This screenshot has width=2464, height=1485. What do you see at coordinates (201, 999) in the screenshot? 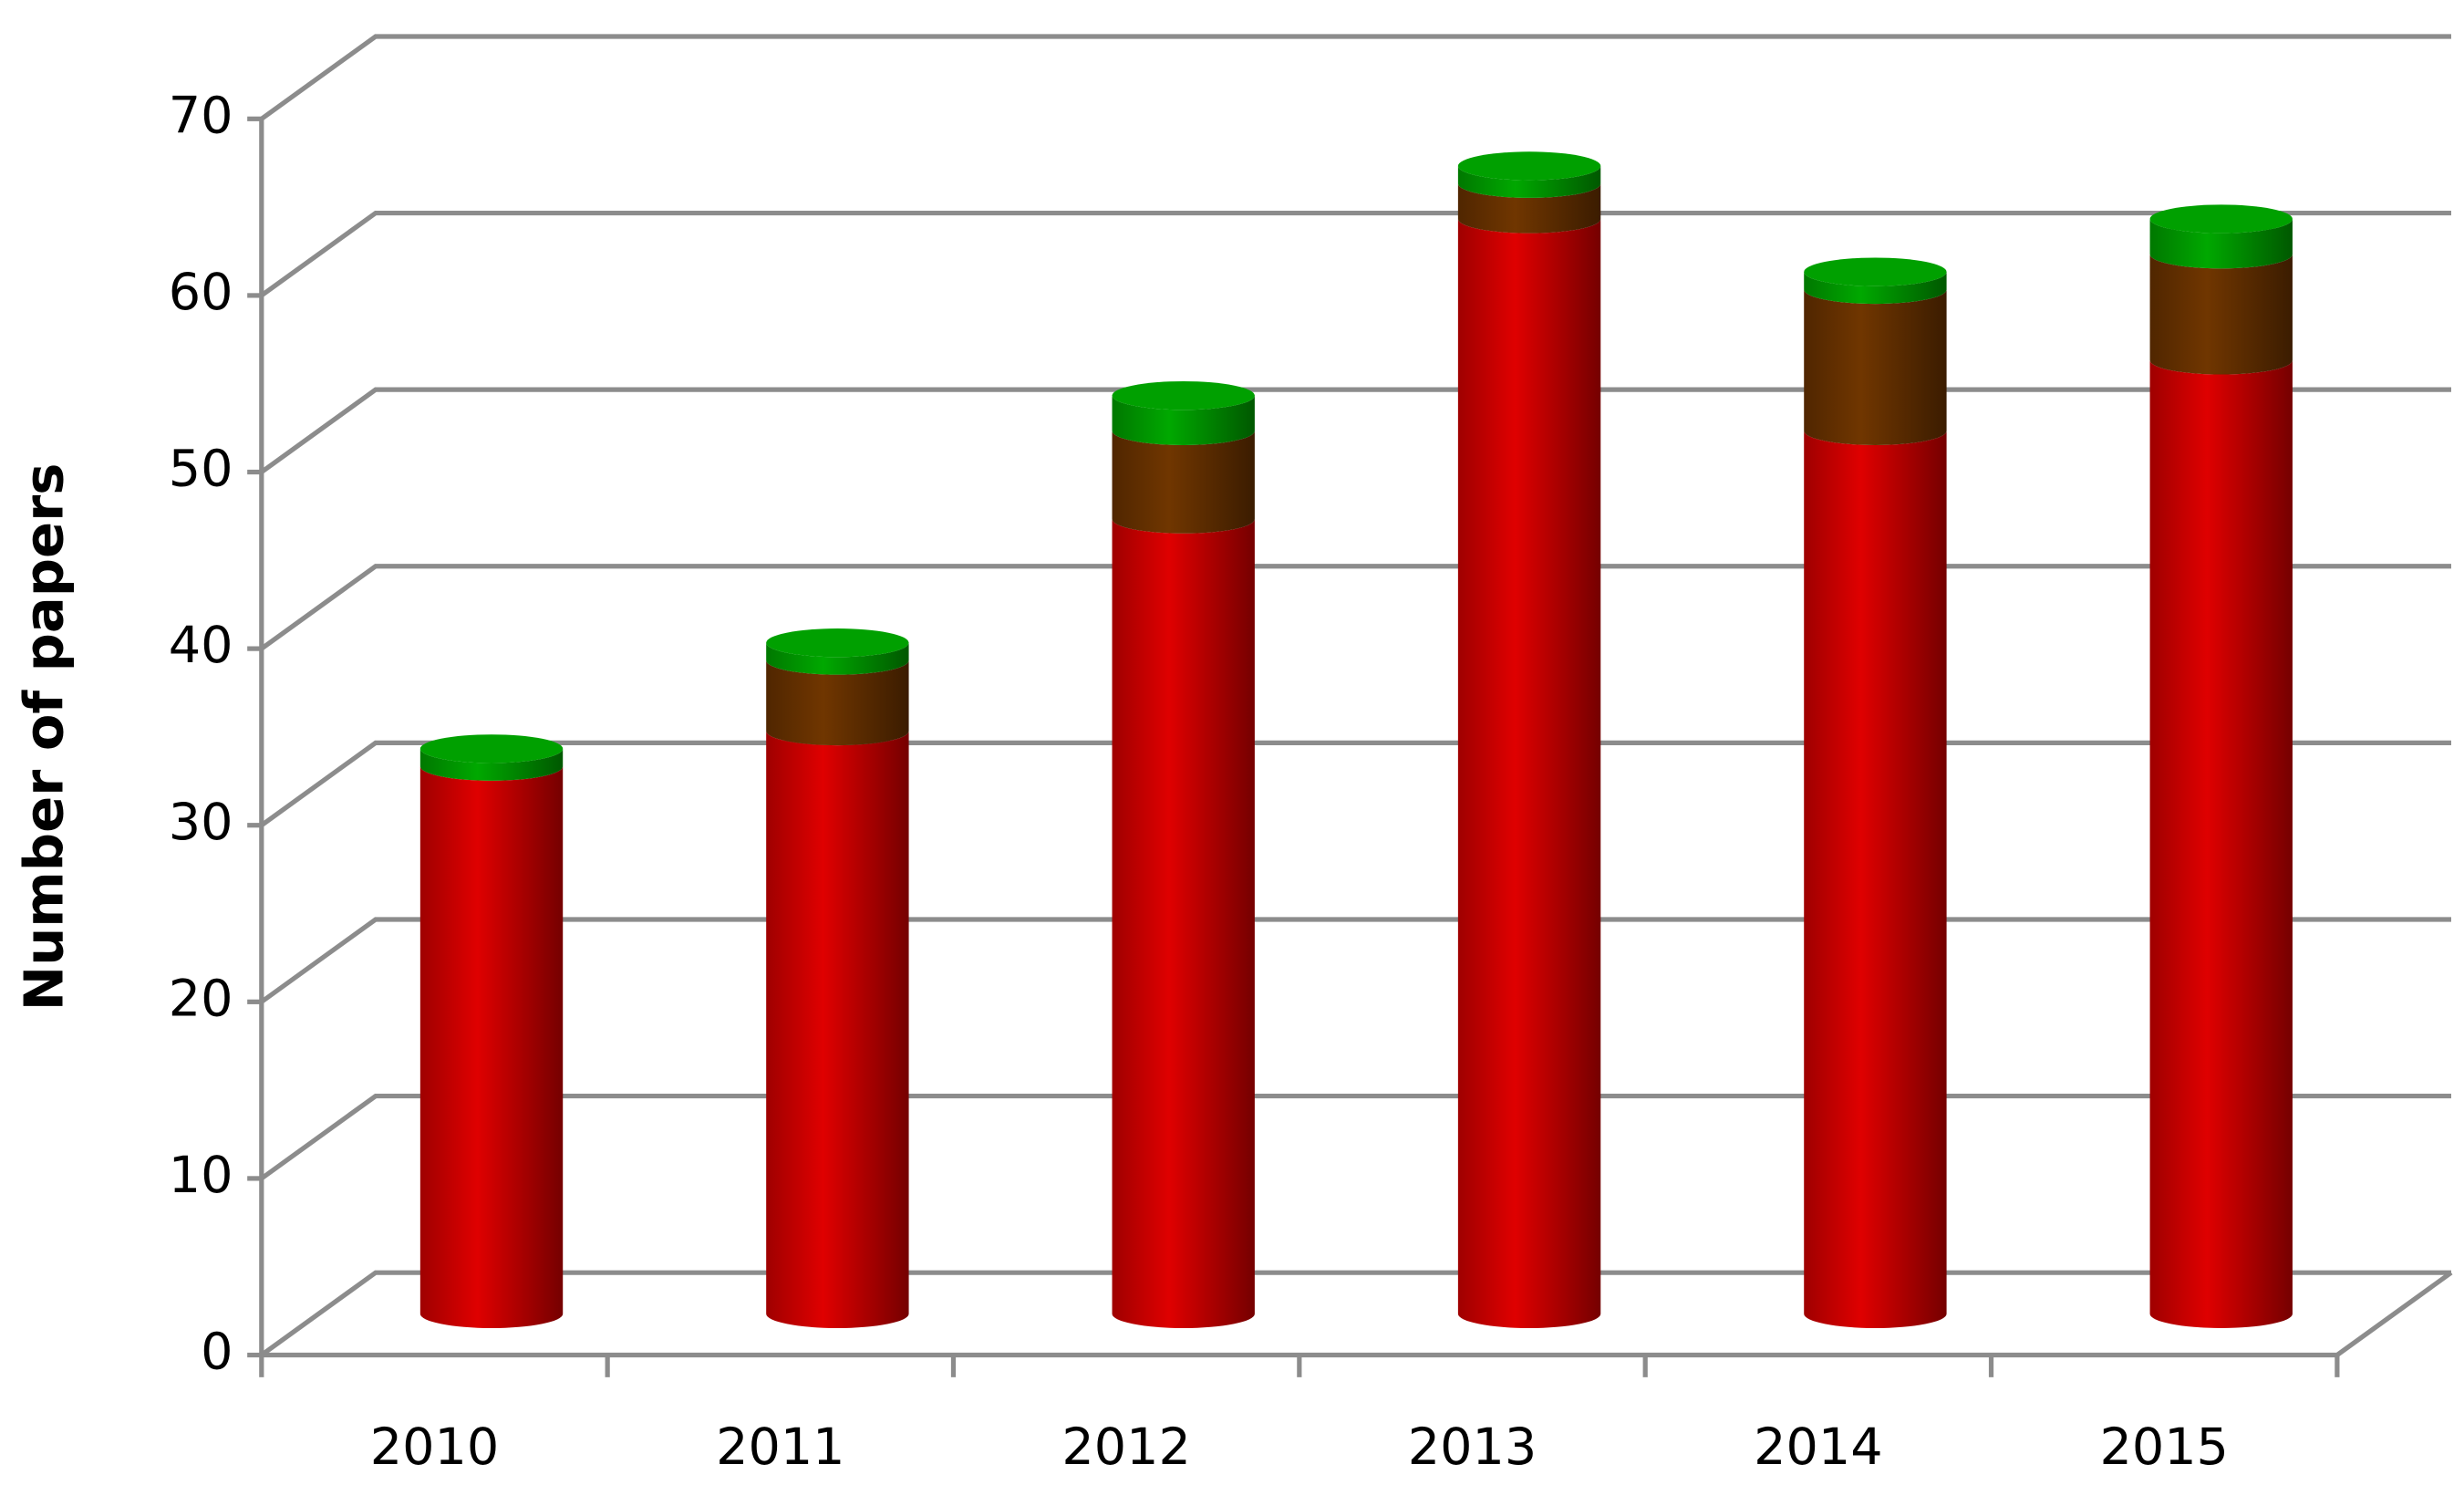
I see `y-tick-label: 20` at bounding box center [201, 999].